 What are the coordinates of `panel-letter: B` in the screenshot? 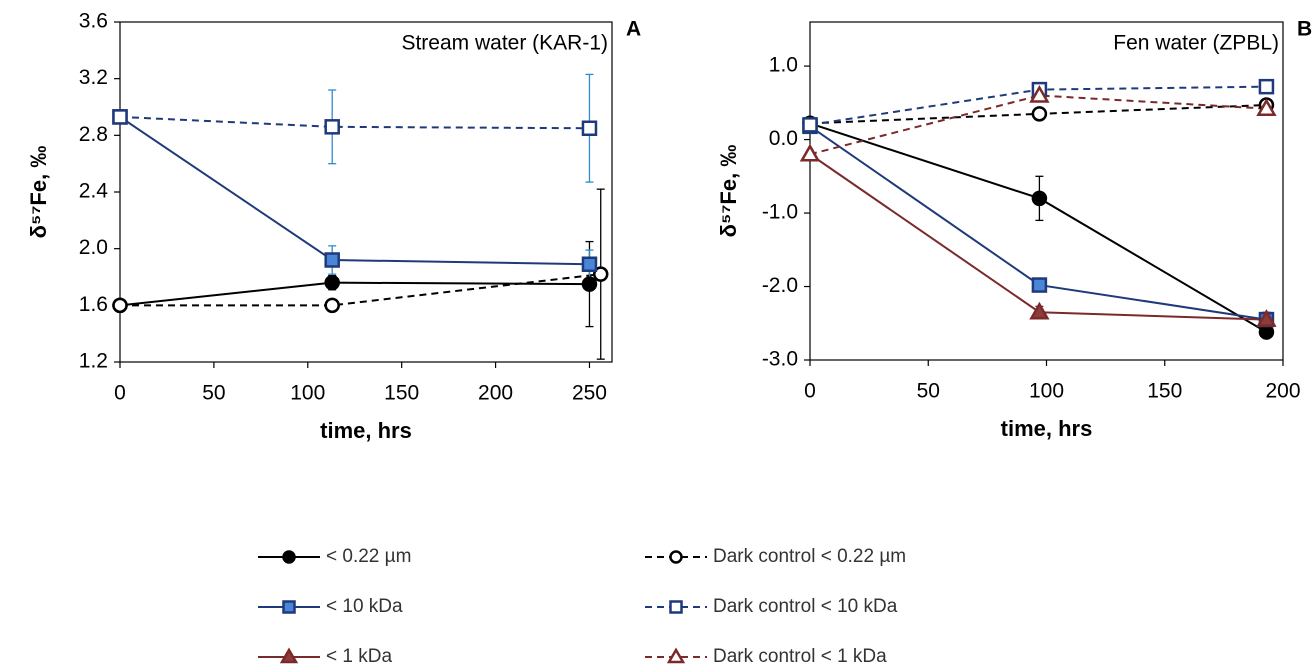 It's located at (1304, 29).